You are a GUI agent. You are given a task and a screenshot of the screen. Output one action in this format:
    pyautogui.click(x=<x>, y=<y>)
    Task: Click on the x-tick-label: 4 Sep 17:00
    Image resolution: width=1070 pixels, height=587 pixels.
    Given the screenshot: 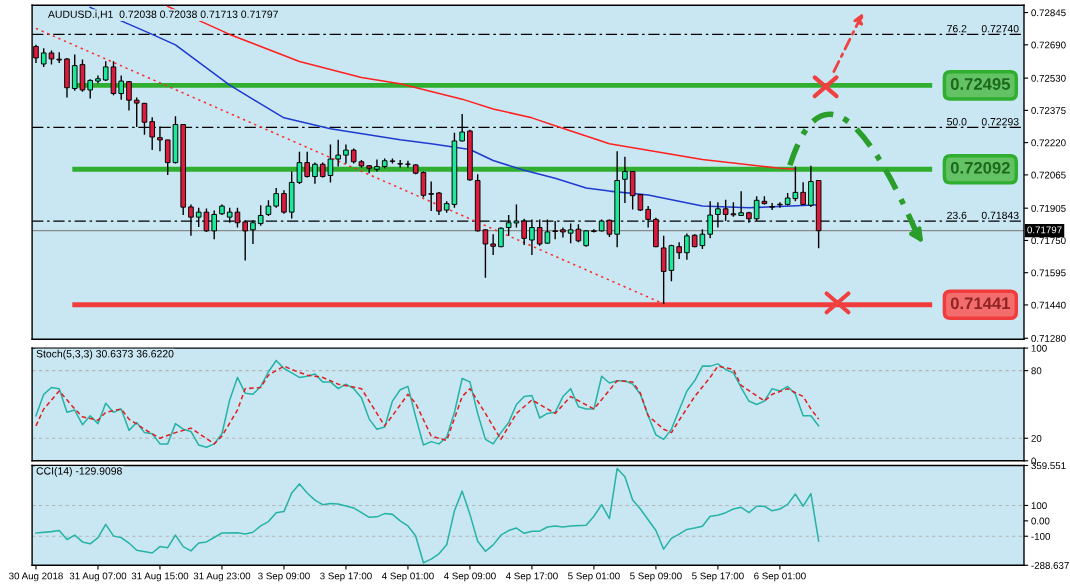 What is the action you would take?
    pyautogui.click(x=531, y=577)
    